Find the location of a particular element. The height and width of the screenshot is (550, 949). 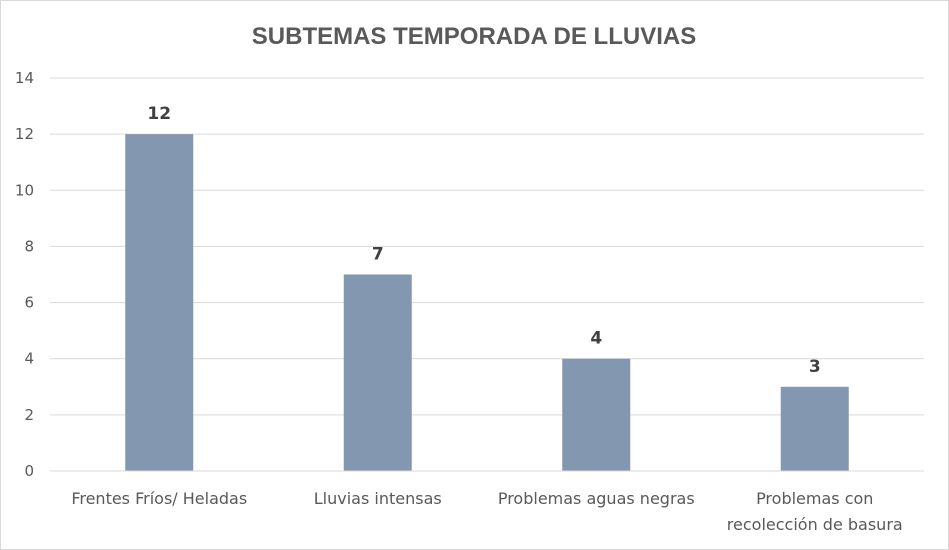

y-tick-label: 2 is located at coordinates (29, 415).